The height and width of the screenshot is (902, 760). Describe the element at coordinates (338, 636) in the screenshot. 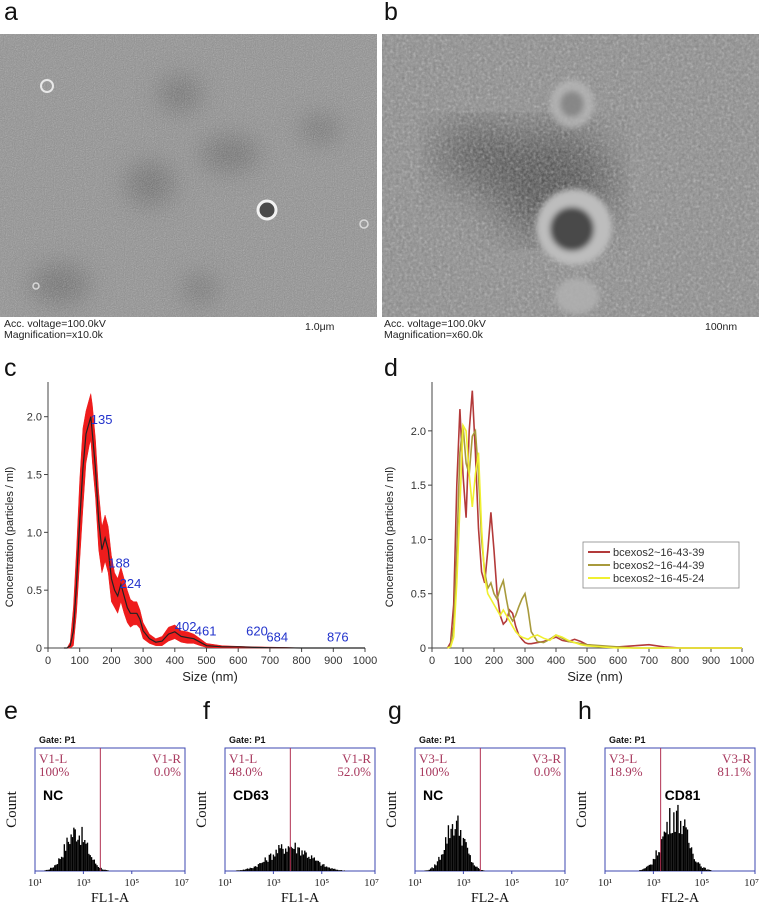

I see `peak-label: 876` at that location.